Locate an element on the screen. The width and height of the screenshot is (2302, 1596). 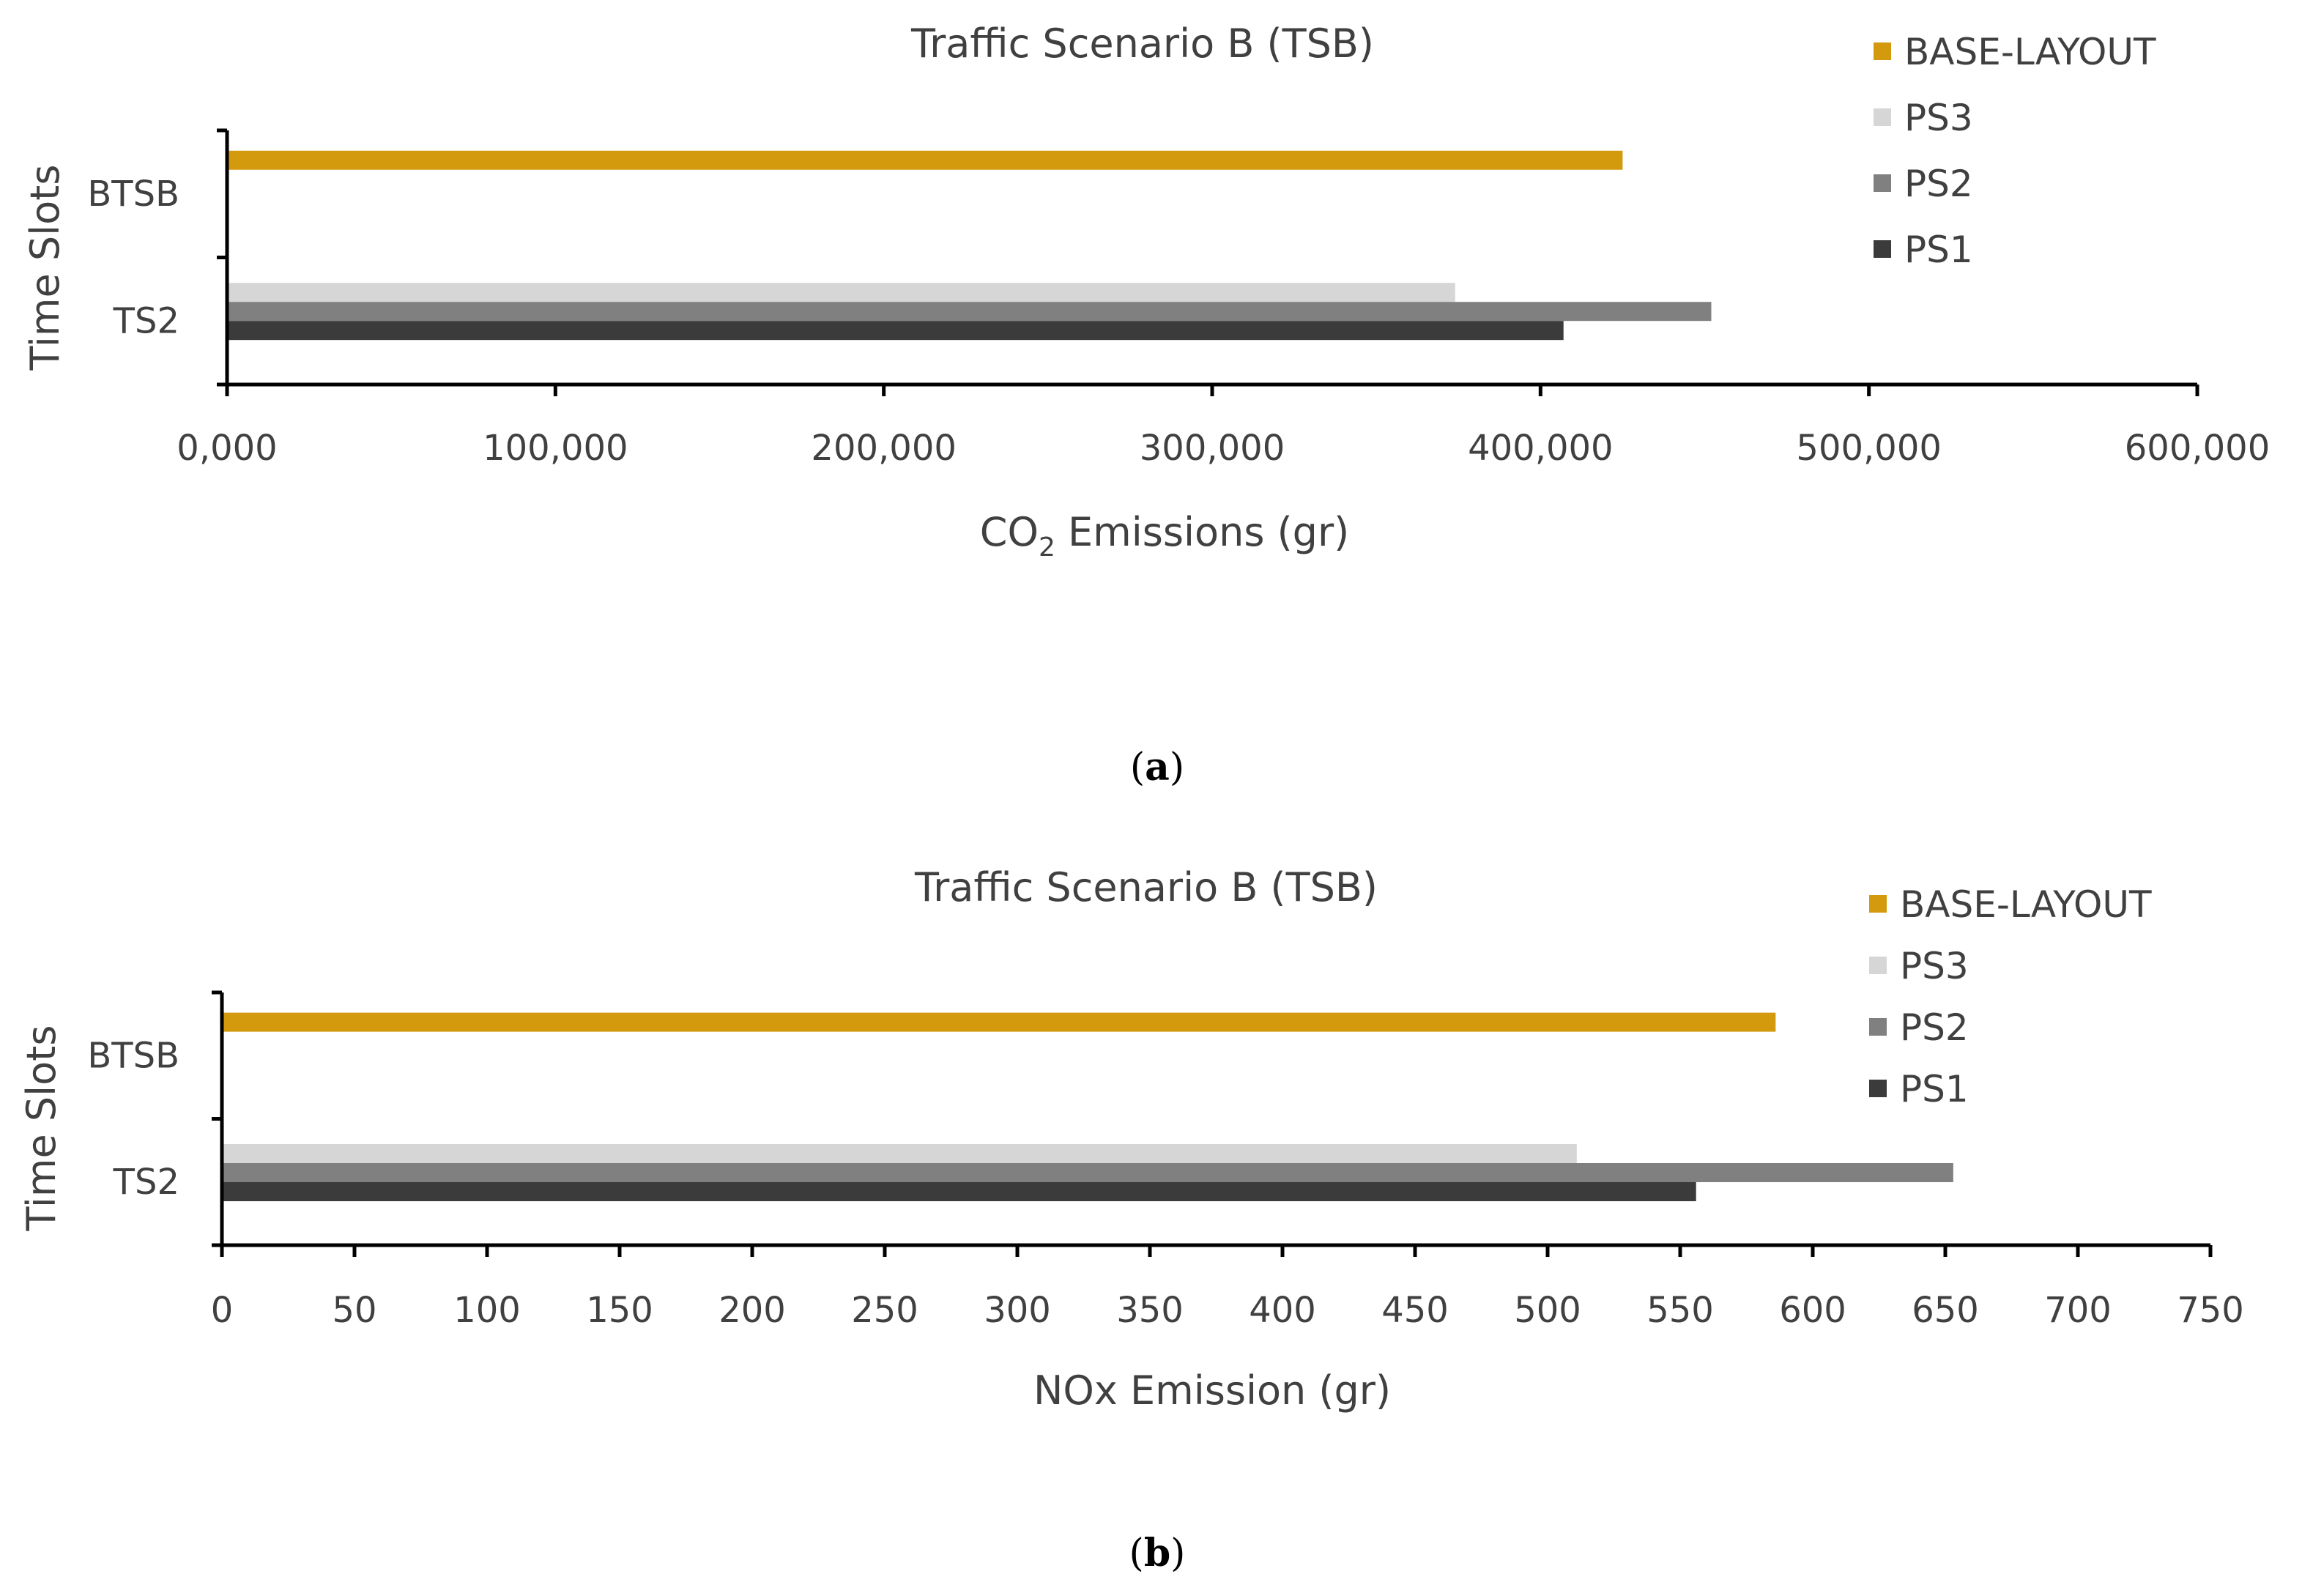
legend-label-a-ps2: PS2 is located at coordinates (1938, 184).